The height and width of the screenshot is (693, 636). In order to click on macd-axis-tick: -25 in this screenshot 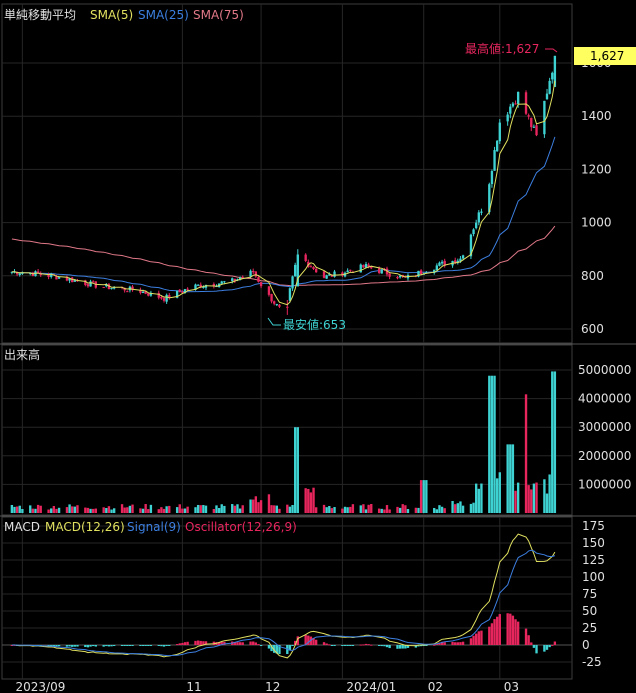, I will do `click(592, 662)`.